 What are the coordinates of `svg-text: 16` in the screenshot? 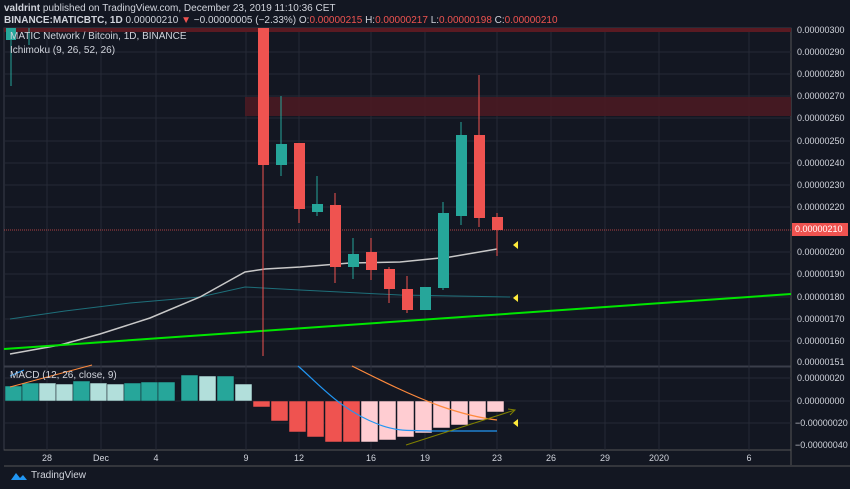 It's located at (371, 458).